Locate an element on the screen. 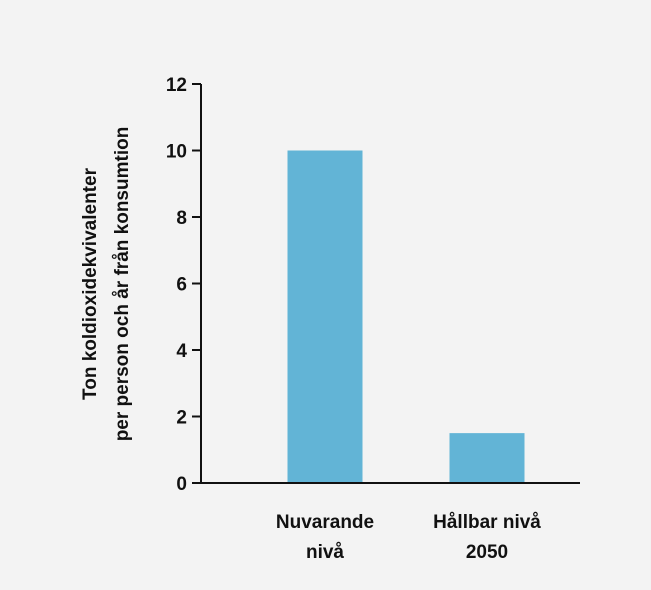 The image size is (651, 590). category-label-1: Nuvarande is located at coordinates (325, 522).